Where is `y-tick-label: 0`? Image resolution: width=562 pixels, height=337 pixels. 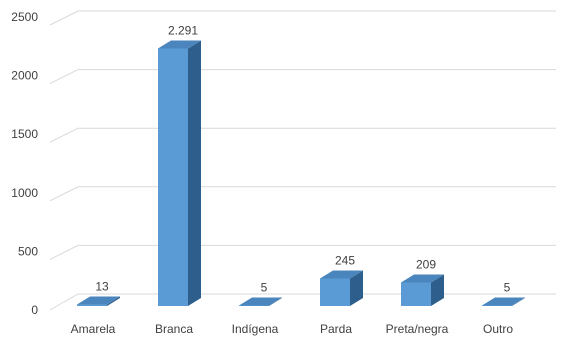 y-tick-label: 0 is located at coordinates (34, 310).